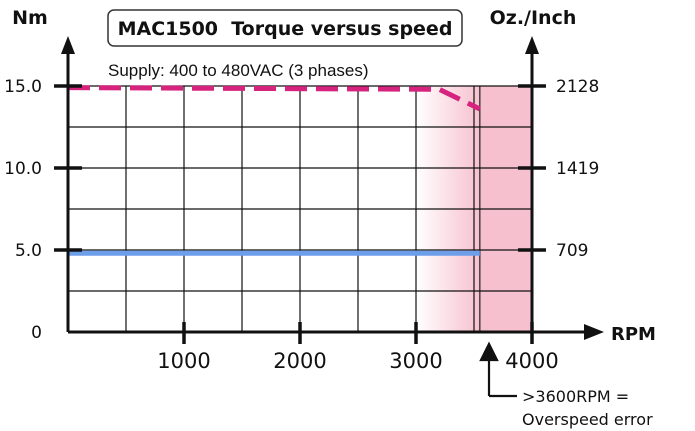 The width and height of the screenshot is (695, 431). What do you see at coordinates (633, 334) in the screenshot?
I see `x-axis-label: RPM` at bounding box center [633, 334].